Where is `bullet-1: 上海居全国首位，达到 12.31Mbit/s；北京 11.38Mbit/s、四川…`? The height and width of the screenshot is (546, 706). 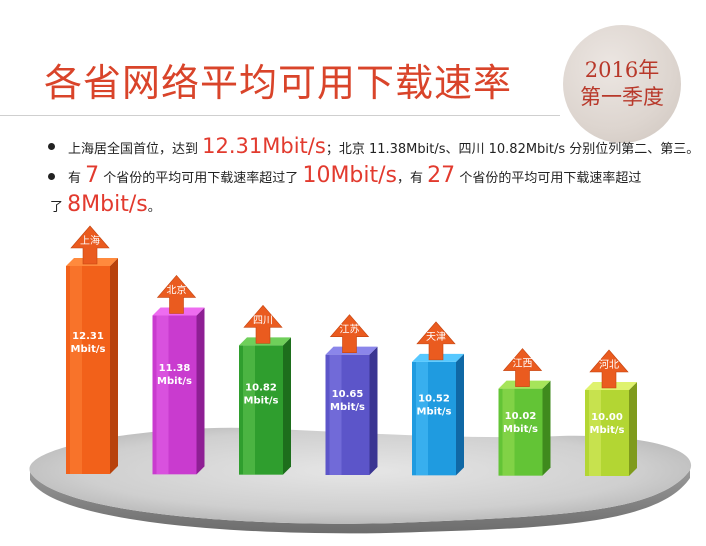
bullet-1: 上海居全国首位，达到 12.31Mbit/s；北京 11.38Mbit/s、四川… is located at coordinates (372, 148).